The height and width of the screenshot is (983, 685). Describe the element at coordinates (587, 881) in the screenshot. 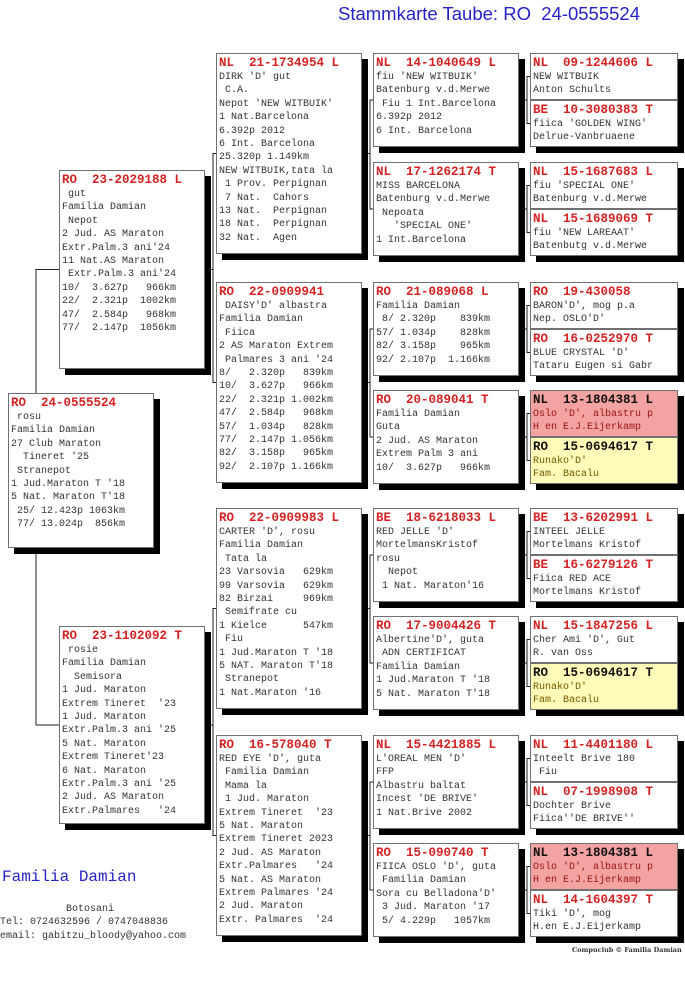

I see `pigeon-info-line: H en E.J.Eijerkamp` at that location.